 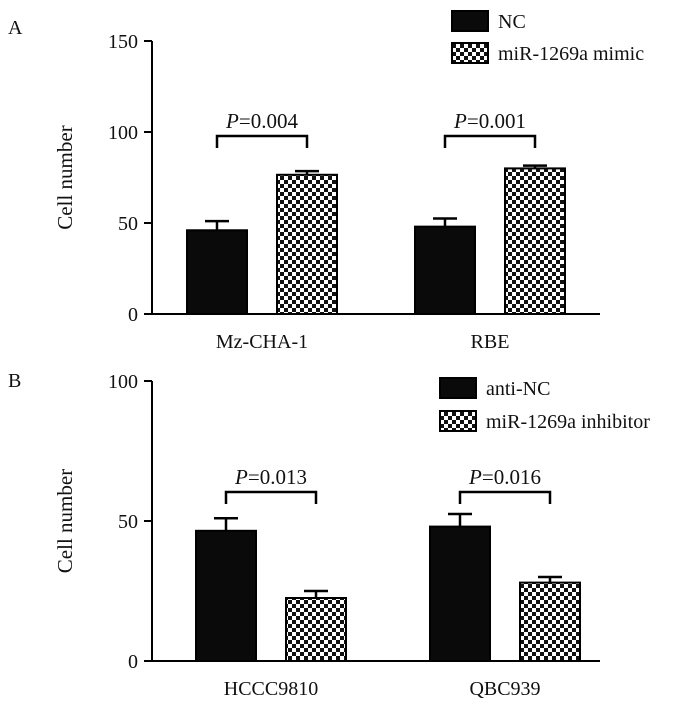 What do you see at coordinates (518, 389) in the screenshot?
I see `legend-label: anti-NC` at bounding box center [518, 389].